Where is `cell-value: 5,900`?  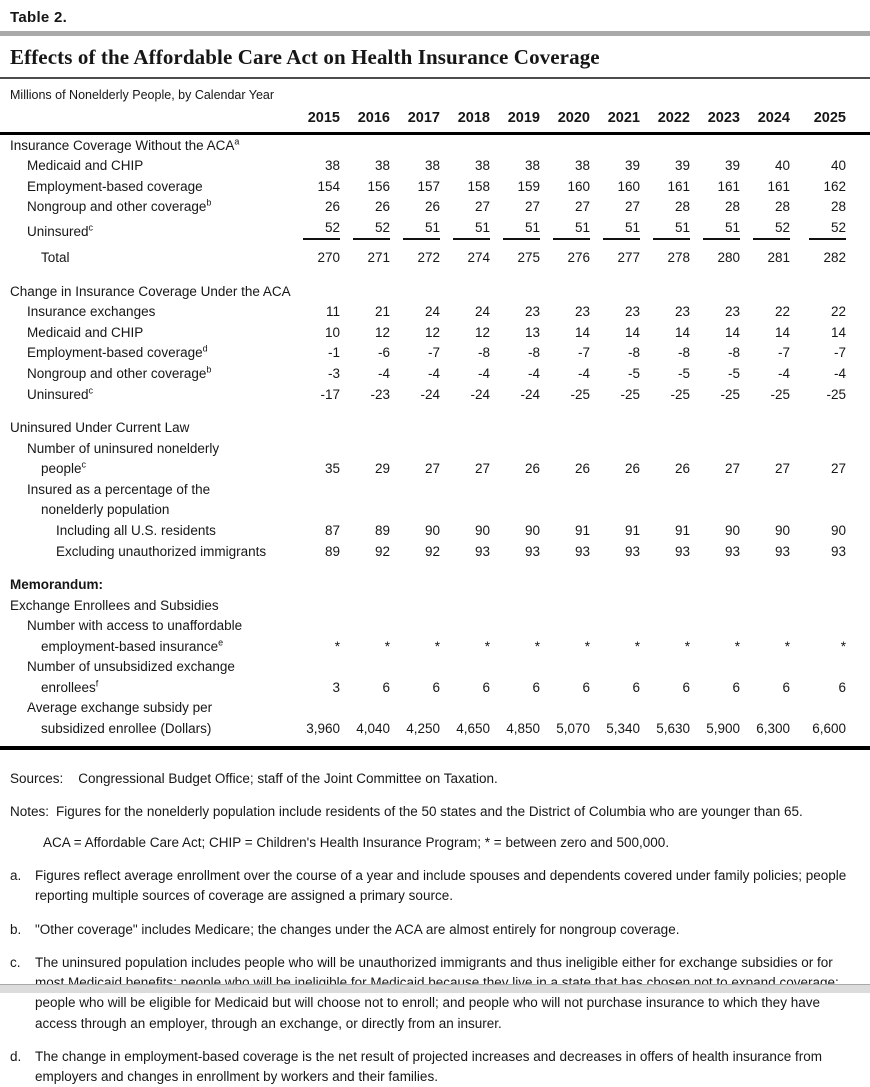
cell-value: 5,900 is located at coordinates (723, 729).